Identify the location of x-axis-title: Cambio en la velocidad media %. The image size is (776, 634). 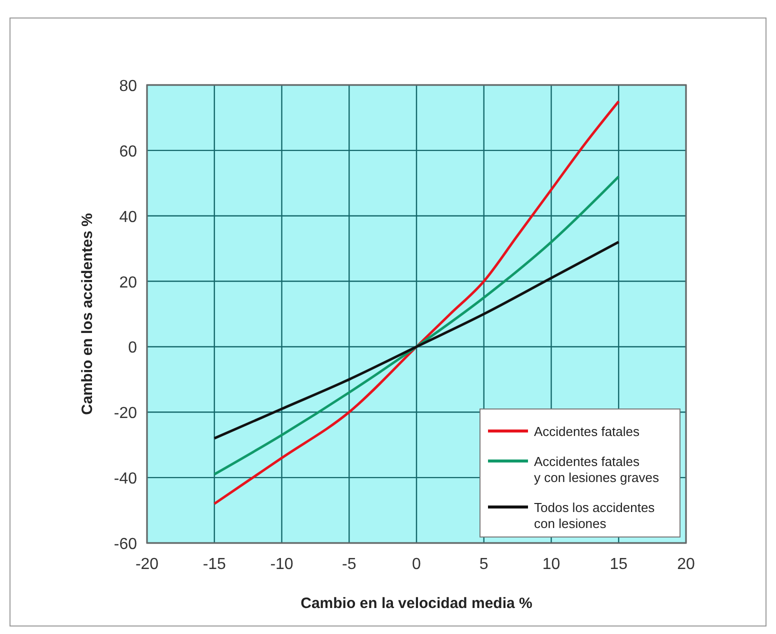
(416, 603).